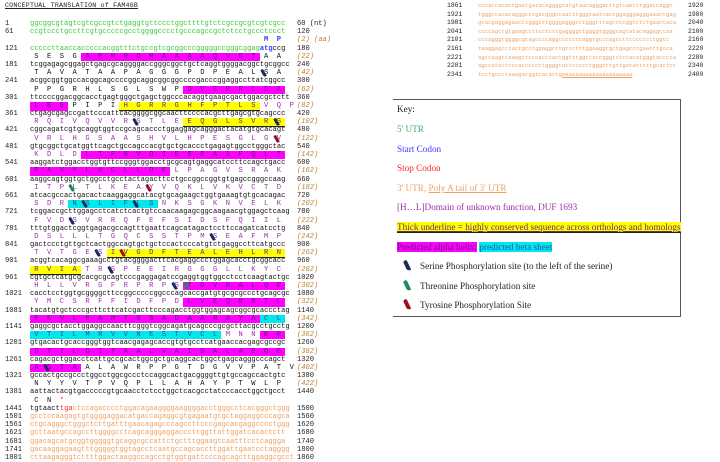  I want to click on row-start-number: 2161, so click(455, 48).